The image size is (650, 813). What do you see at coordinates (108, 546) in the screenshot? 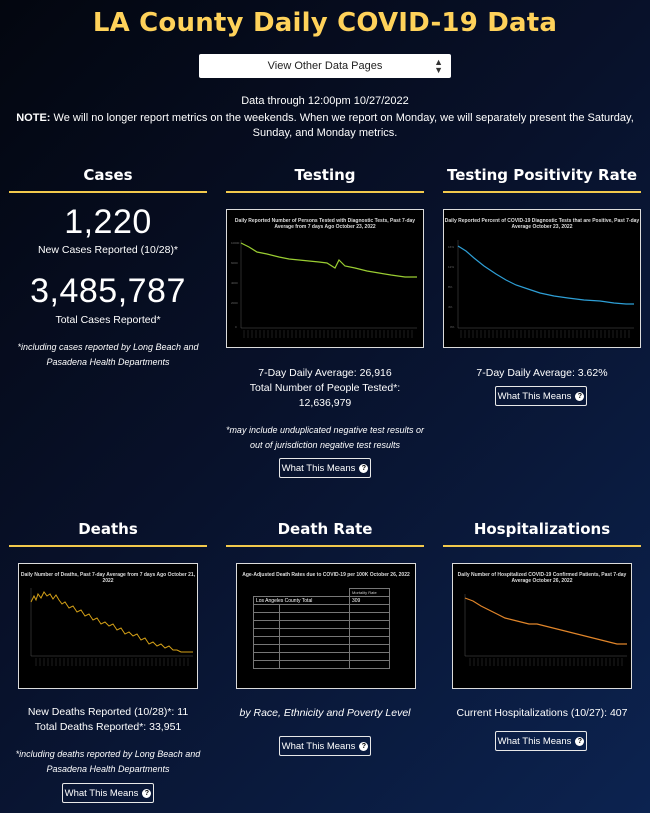
I see `deaths-divider` at bounding box center [108, 546].